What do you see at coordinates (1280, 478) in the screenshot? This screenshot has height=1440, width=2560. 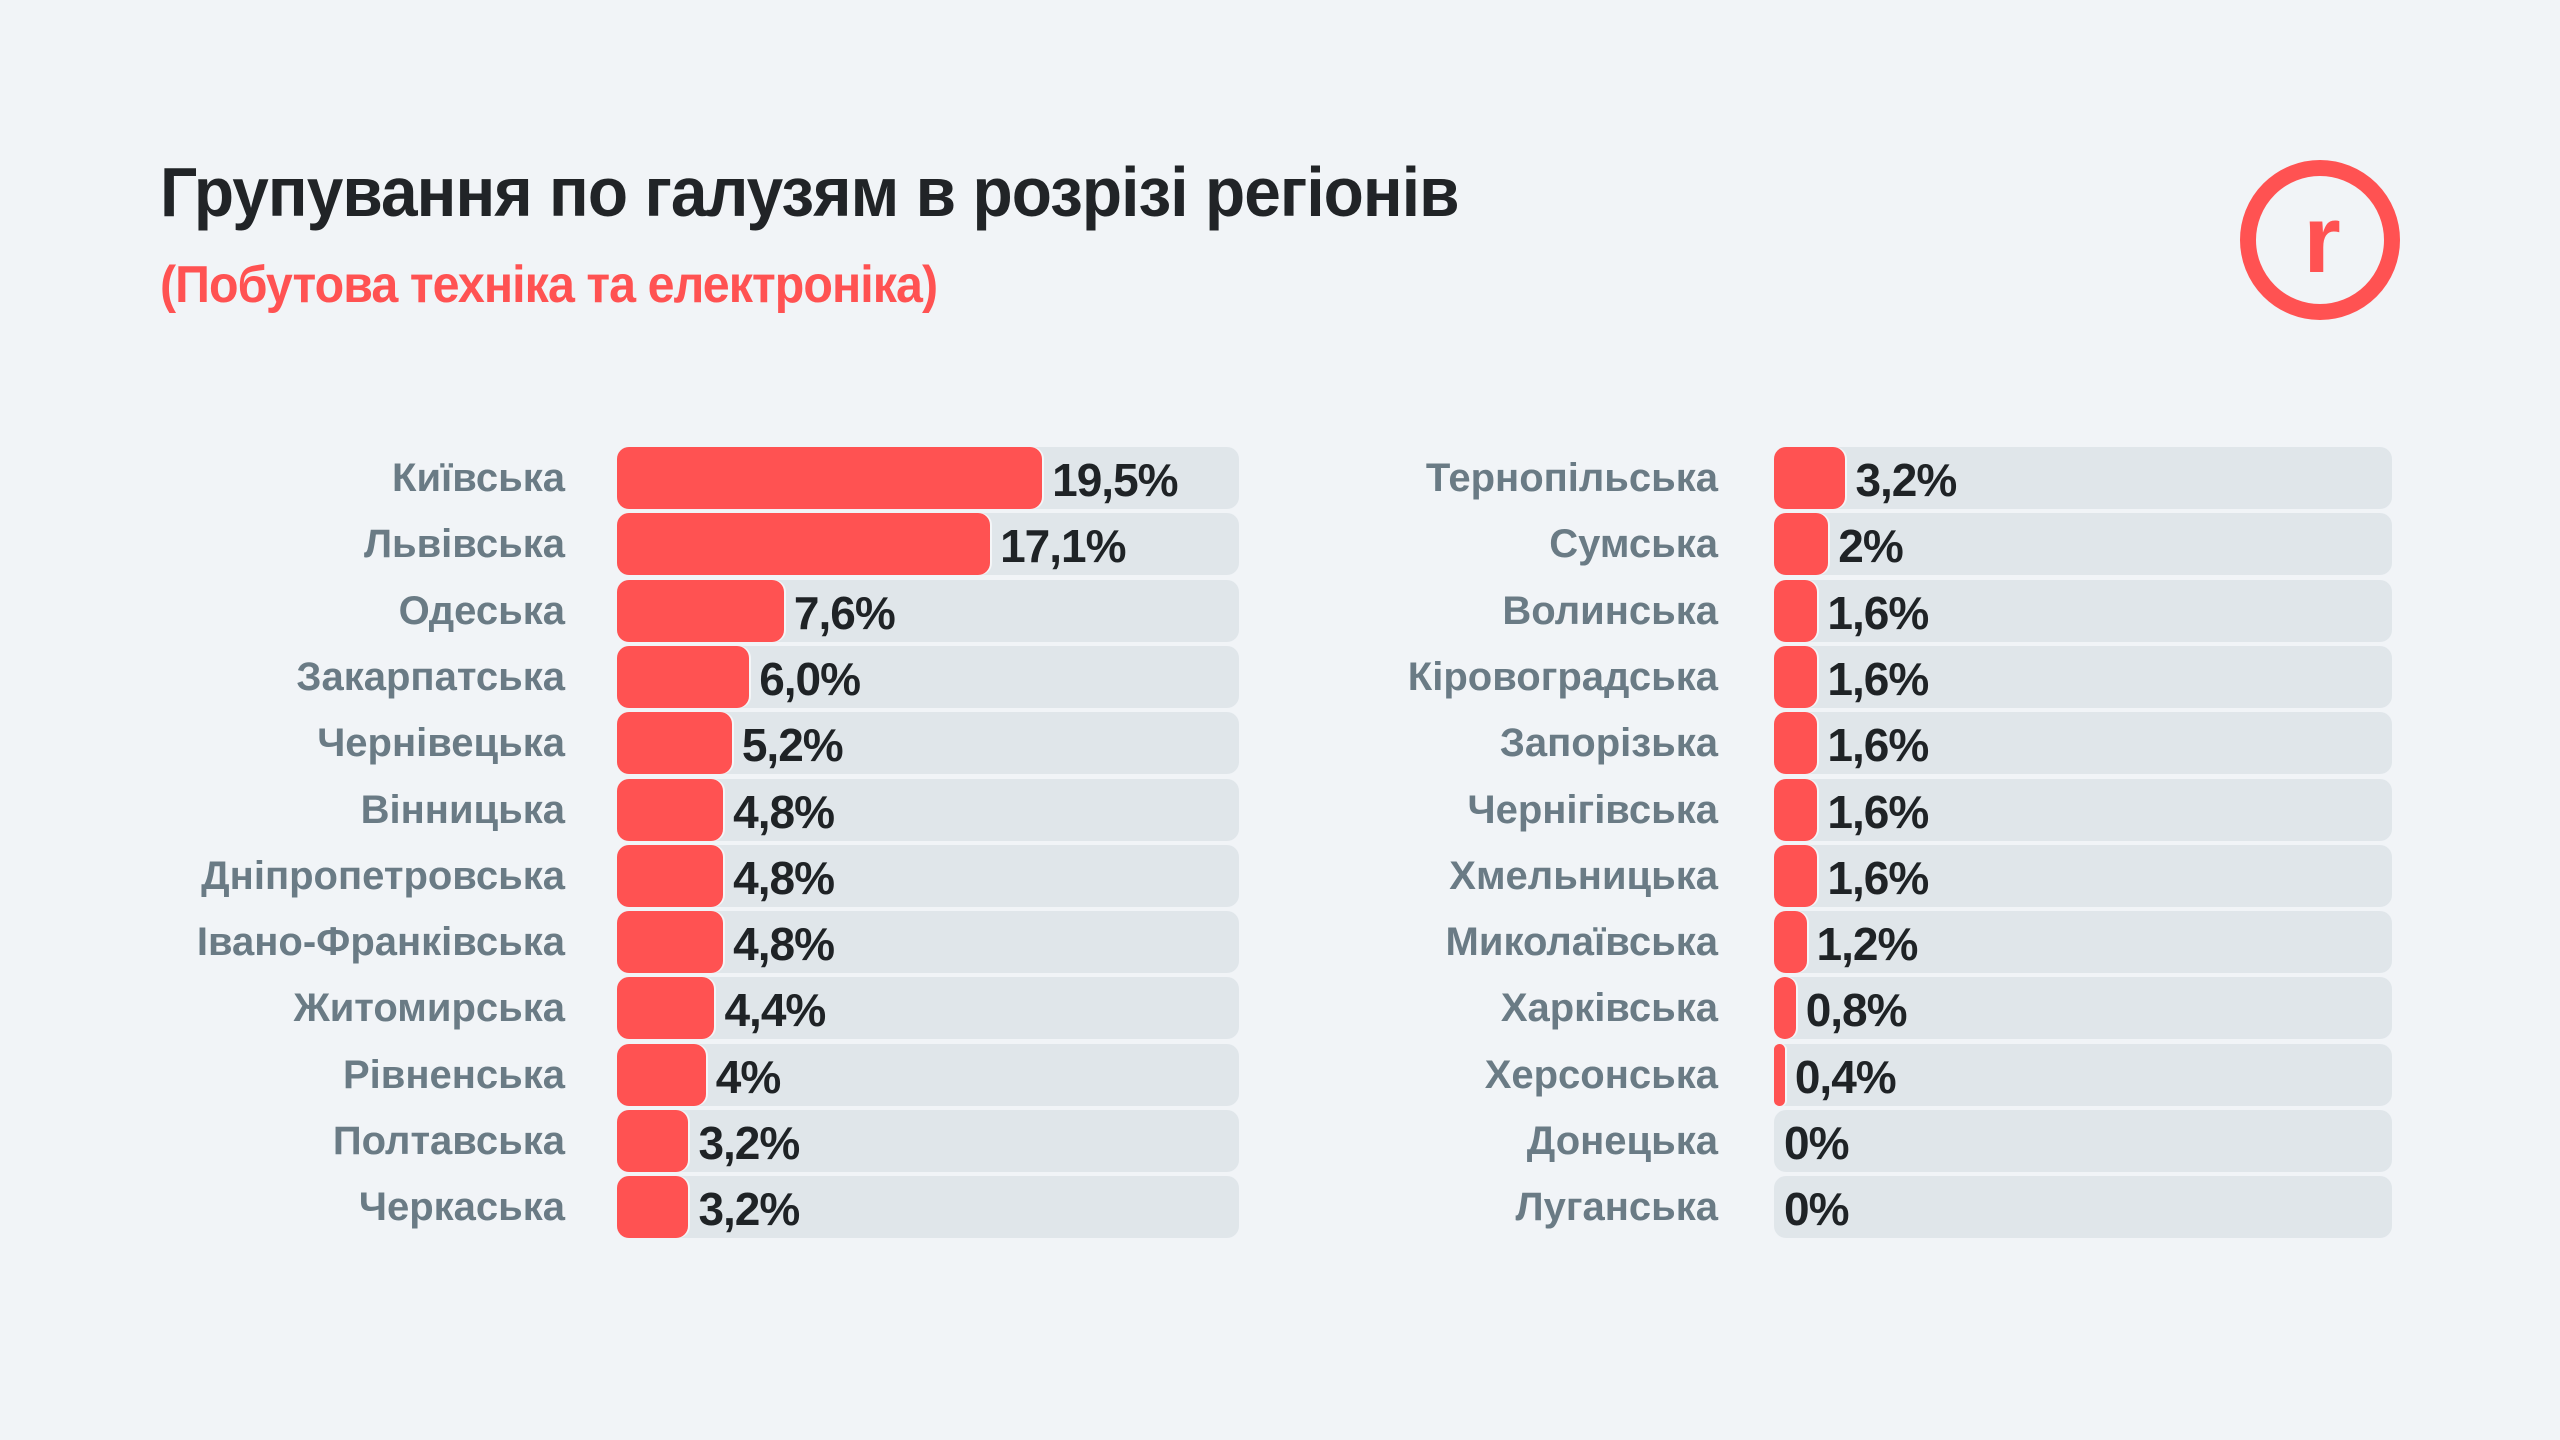 I see `bar-row: Тернопільська 3,2%` at bounding box center [1280, 478].